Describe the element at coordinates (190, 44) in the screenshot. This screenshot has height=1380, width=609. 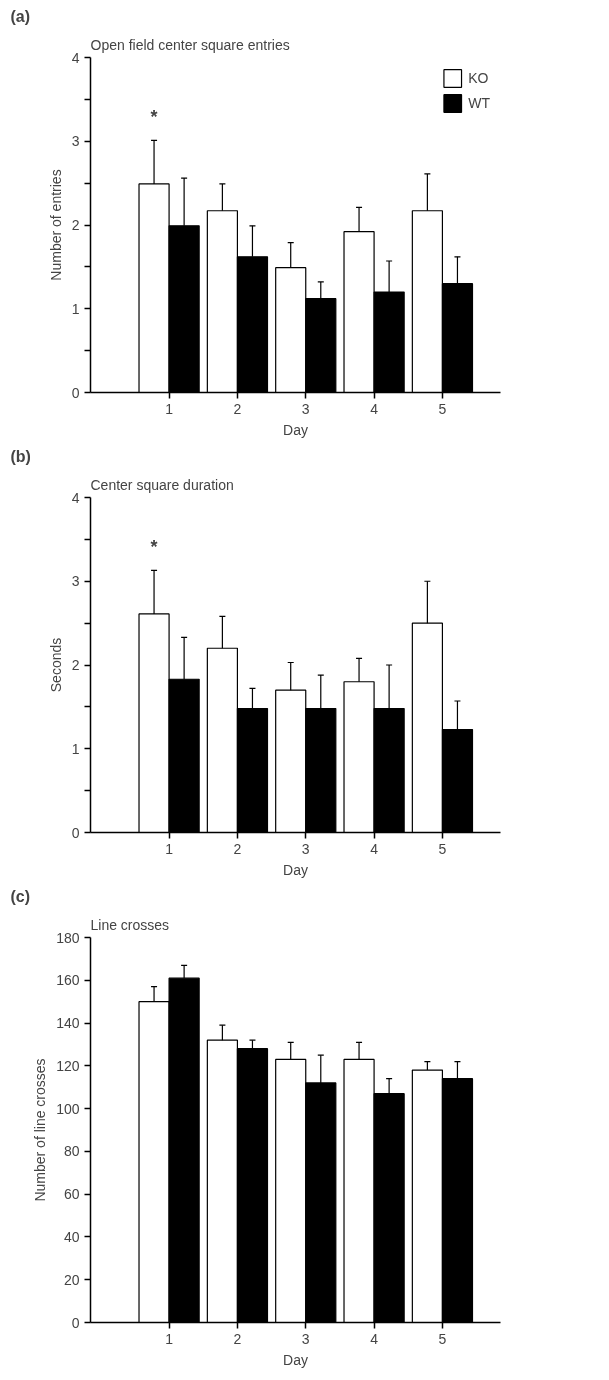
I see `chart-title: Open field center square entries` at that location.